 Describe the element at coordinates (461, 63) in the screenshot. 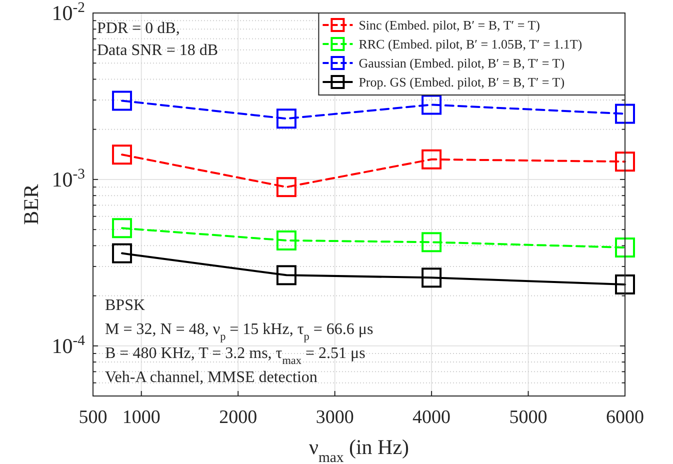

I see `legend-label: Gaussian (Embed. pilot, B′ = B, T′ = T)` at that location.